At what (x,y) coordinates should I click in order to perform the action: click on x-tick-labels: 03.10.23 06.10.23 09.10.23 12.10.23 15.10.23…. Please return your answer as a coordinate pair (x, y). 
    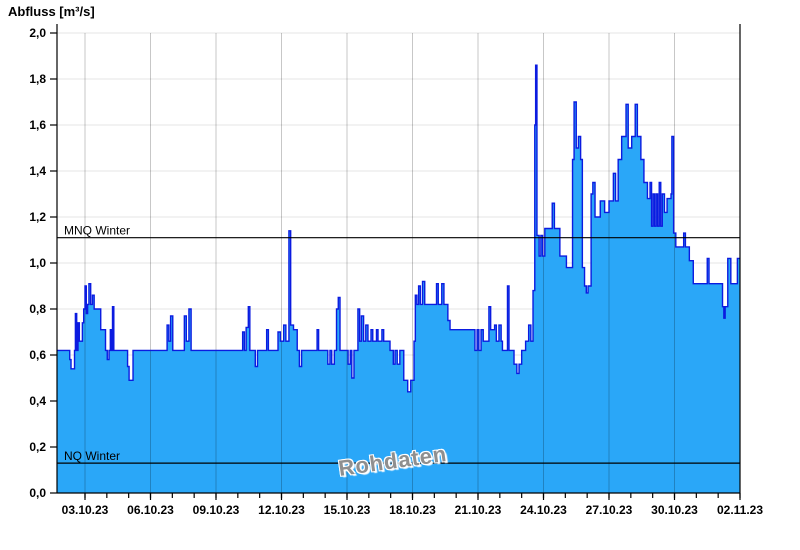
    Looking at the image, I should click on (412, 505).